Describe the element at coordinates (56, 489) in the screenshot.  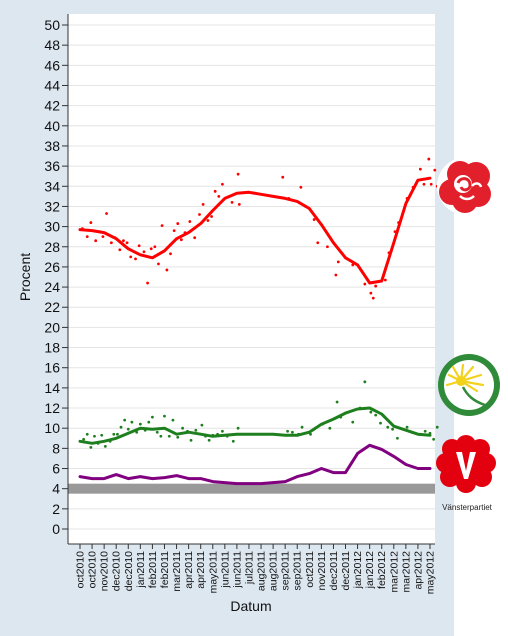
I see `y-tick-label: 4` at that location.